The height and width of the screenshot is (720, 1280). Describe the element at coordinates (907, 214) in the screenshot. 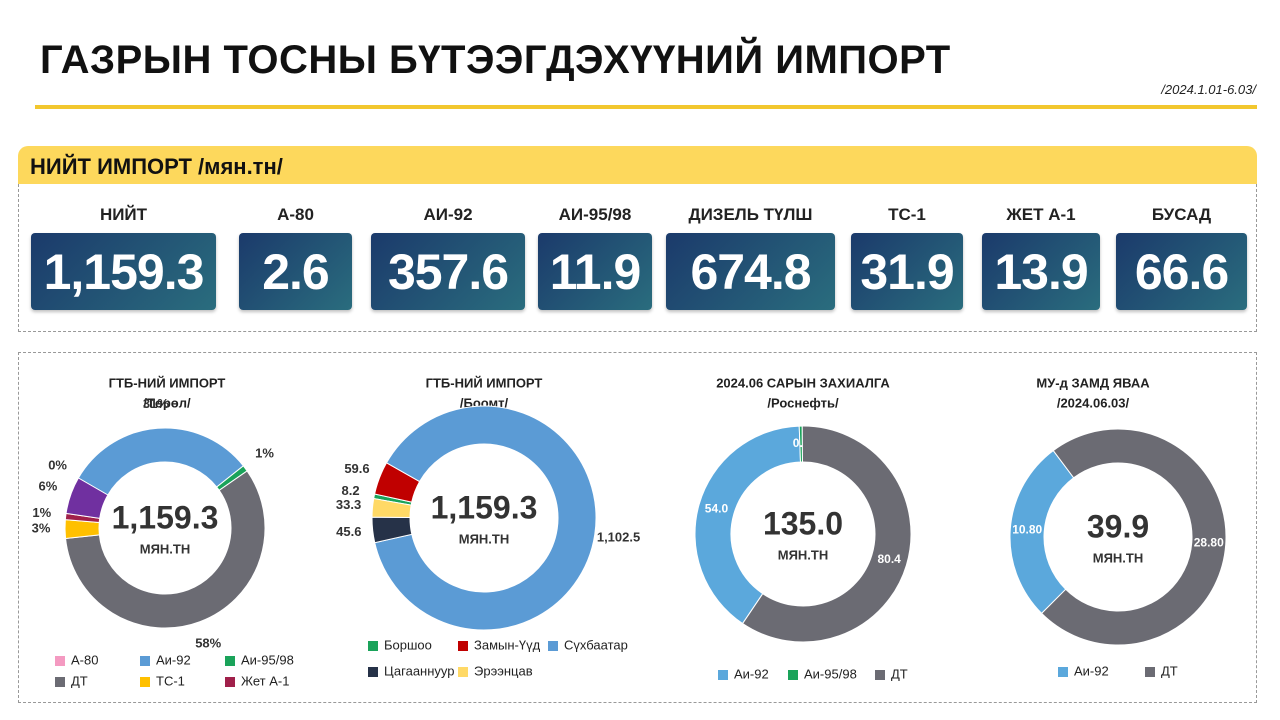

I see `kpi-label: ТС-1` at that location.